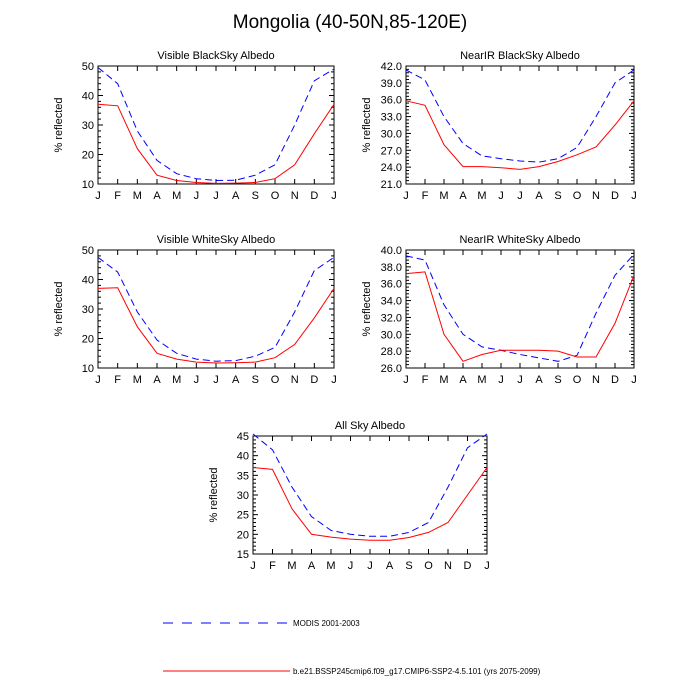  What do you see at coordinates (216, 240) in the screenshot?
I see `chart-title: Visible WhiteSky Albedo` at bounding box center [216, 240].